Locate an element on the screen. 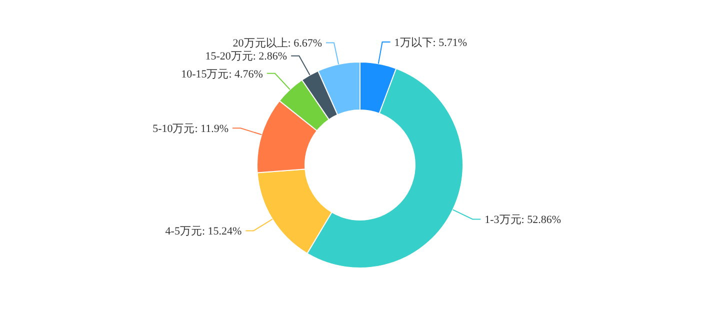  slice-label: 5-10万元: 11.9% is located at coordinates (190, 129).